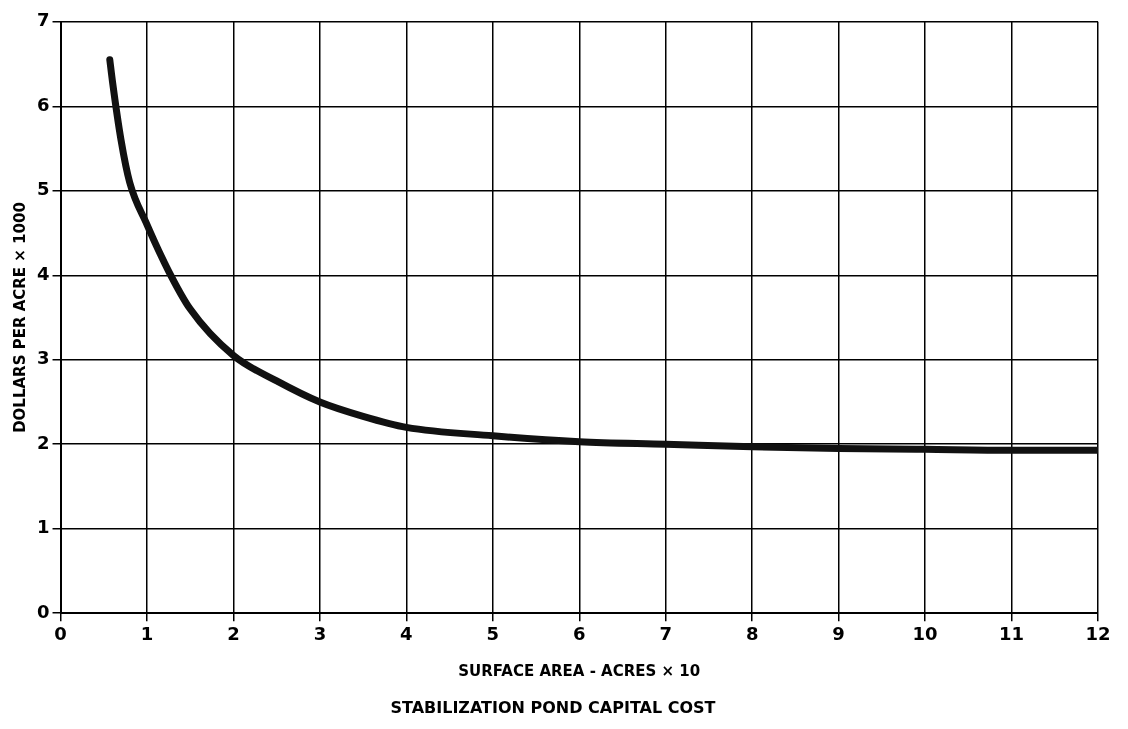  I want to click on x-tick-label: 5, so click(493, 633).